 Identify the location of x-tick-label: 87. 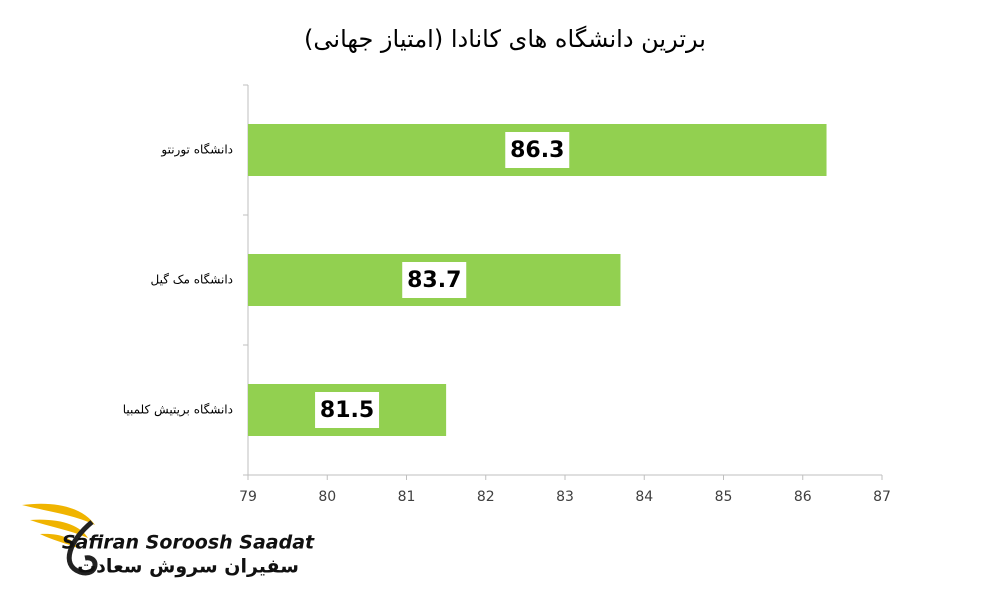
(882, 497).